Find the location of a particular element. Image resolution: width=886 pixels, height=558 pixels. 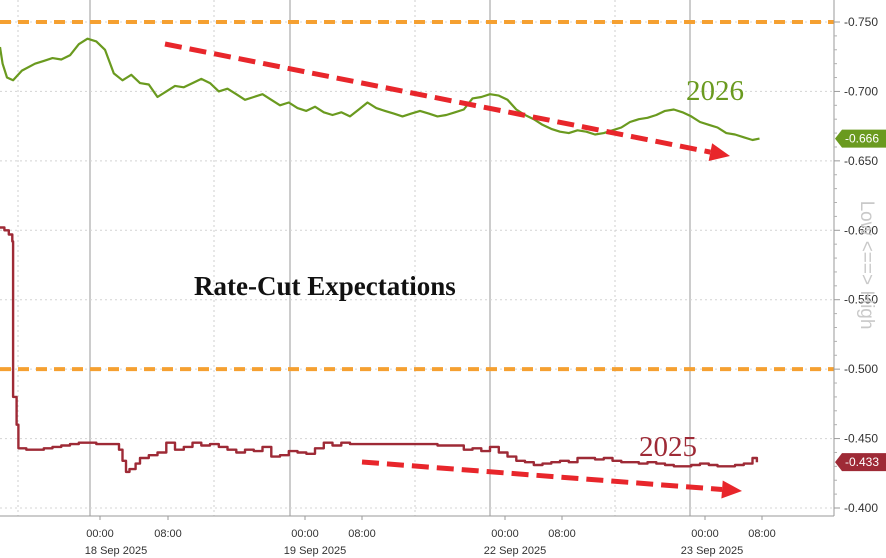

y-tick-label: -0.650 is located at coordinates (861, 161).